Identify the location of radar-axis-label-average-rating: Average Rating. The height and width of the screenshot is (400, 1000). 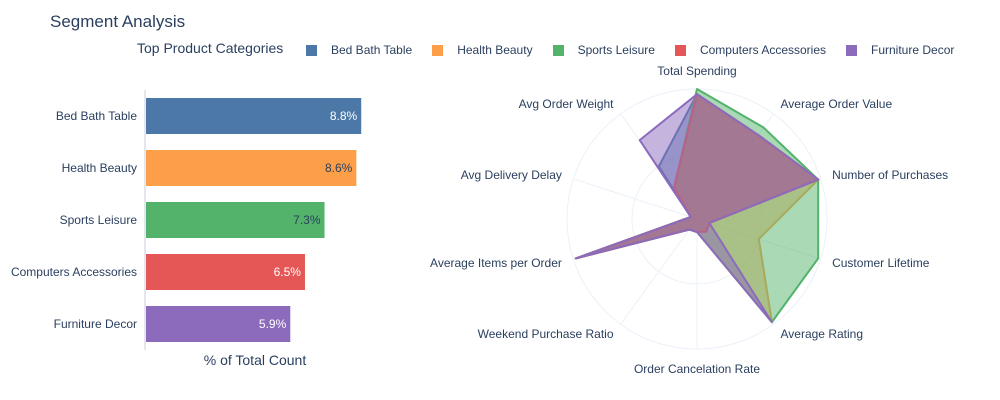
(822, 334).